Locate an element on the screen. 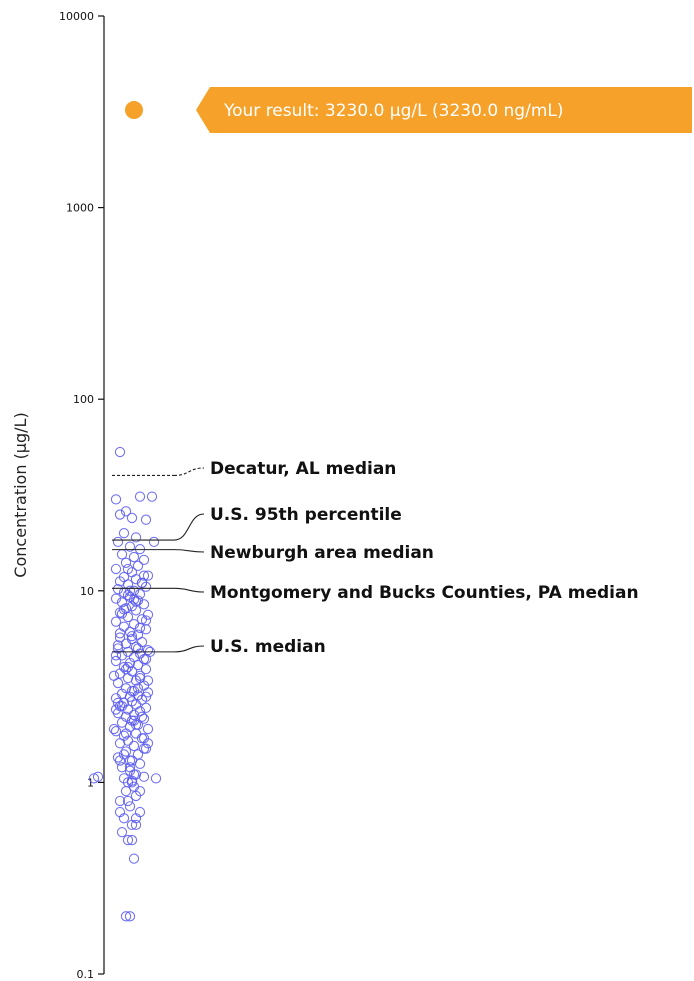 The image size is (694, 981). y-axis-ticks: 0.1 1 10 100 1000 10000 is located at coordinates (81, 495).